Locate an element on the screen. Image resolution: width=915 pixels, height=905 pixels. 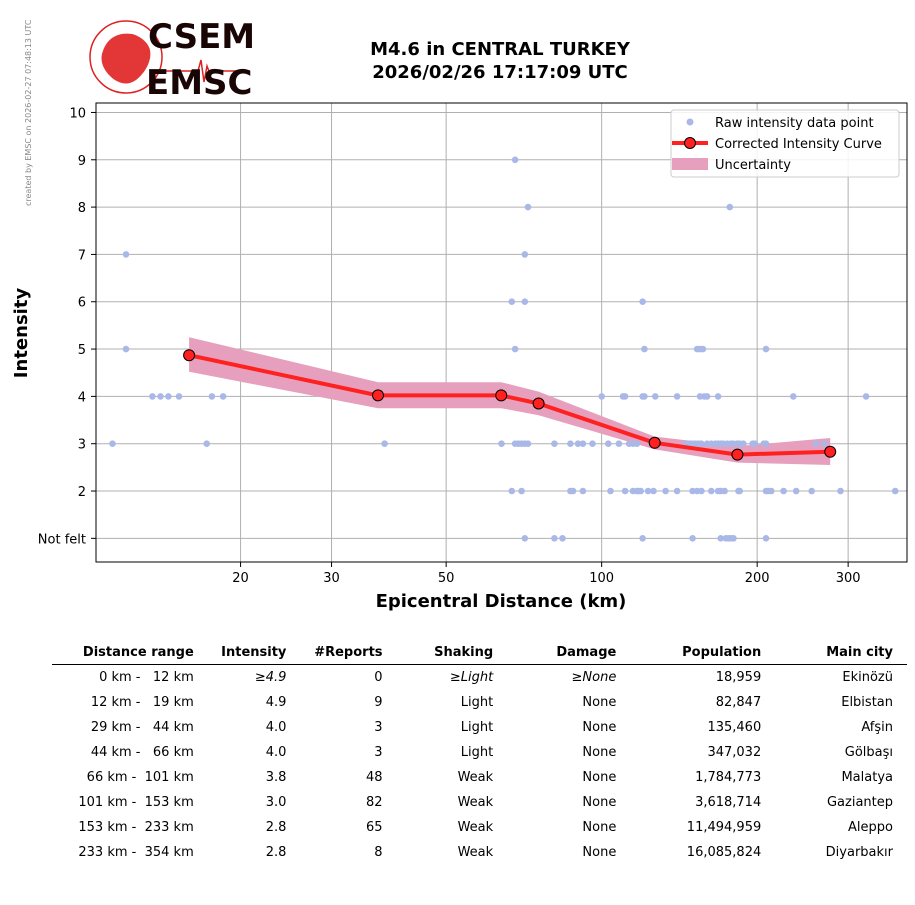
cell-main-city: Afşin is located at coordinates (877, 727).